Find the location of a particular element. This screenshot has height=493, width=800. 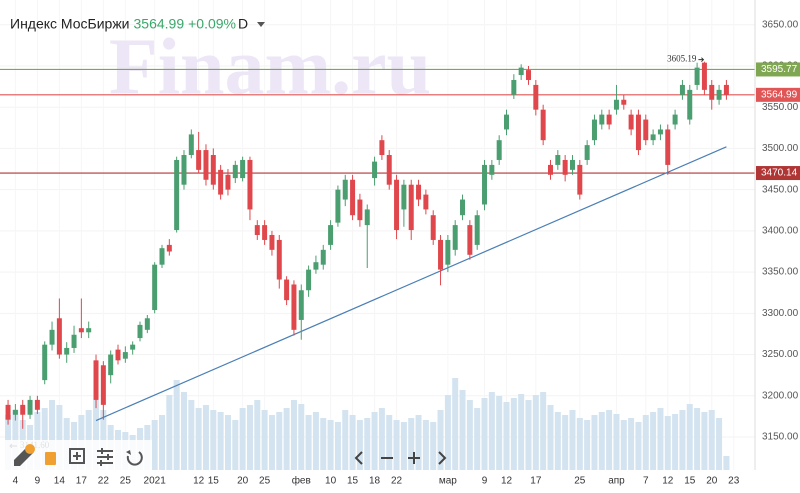

reset-button is located at coordinates (134, 458).